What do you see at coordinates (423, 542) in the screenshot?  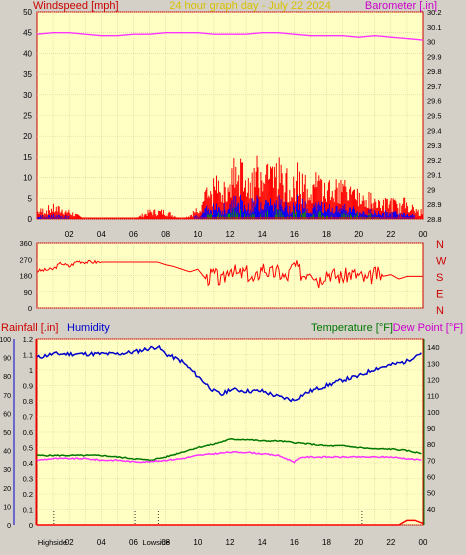 I see `bottom-x-tick-label: 00` at bounding box center [423, 542].